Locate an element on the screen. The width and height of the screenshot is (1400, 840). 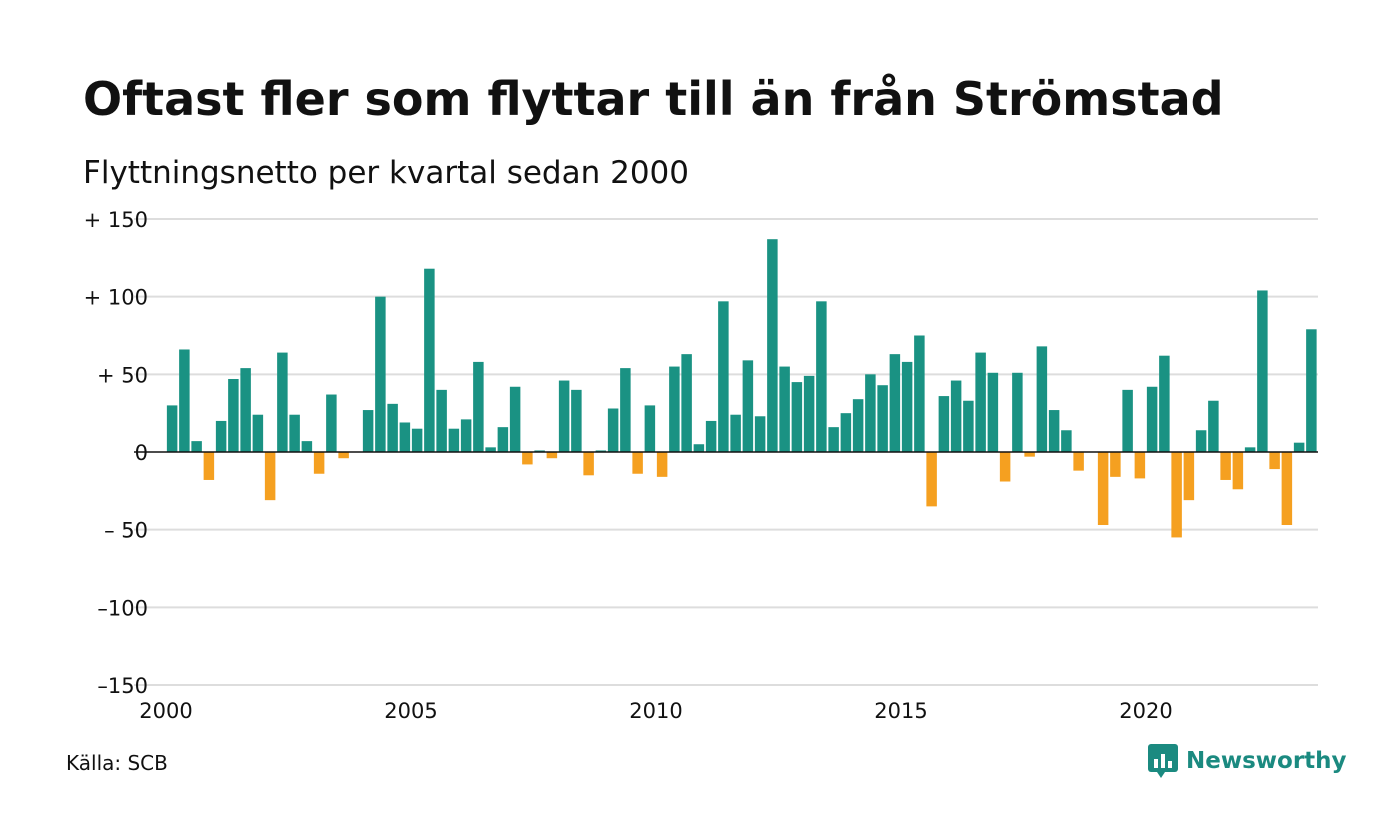
newsworthy-logo-text: Newsworthy is located at coordinates (1266, 761).